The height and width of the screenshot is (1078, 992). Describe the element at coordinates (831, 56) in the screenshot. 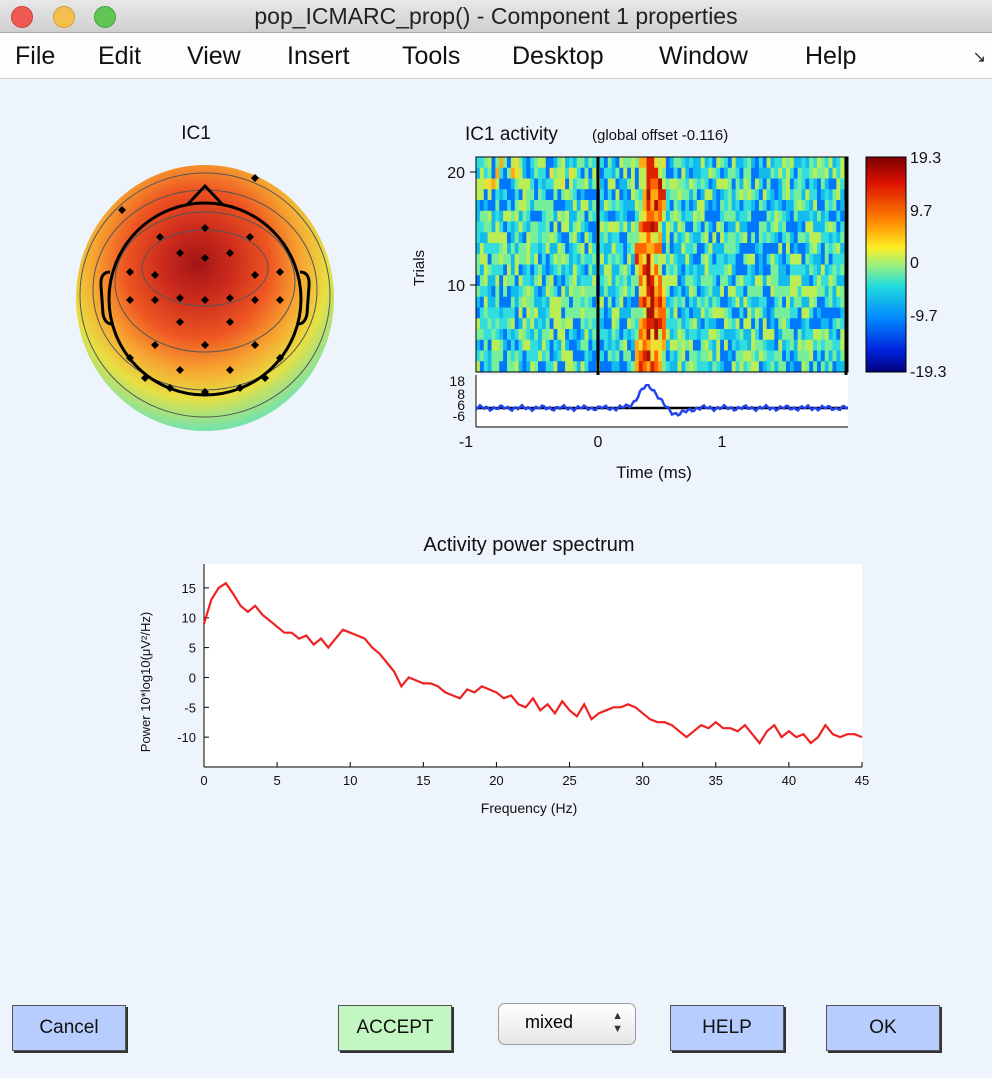

I see `menu-help: Help` at that location.